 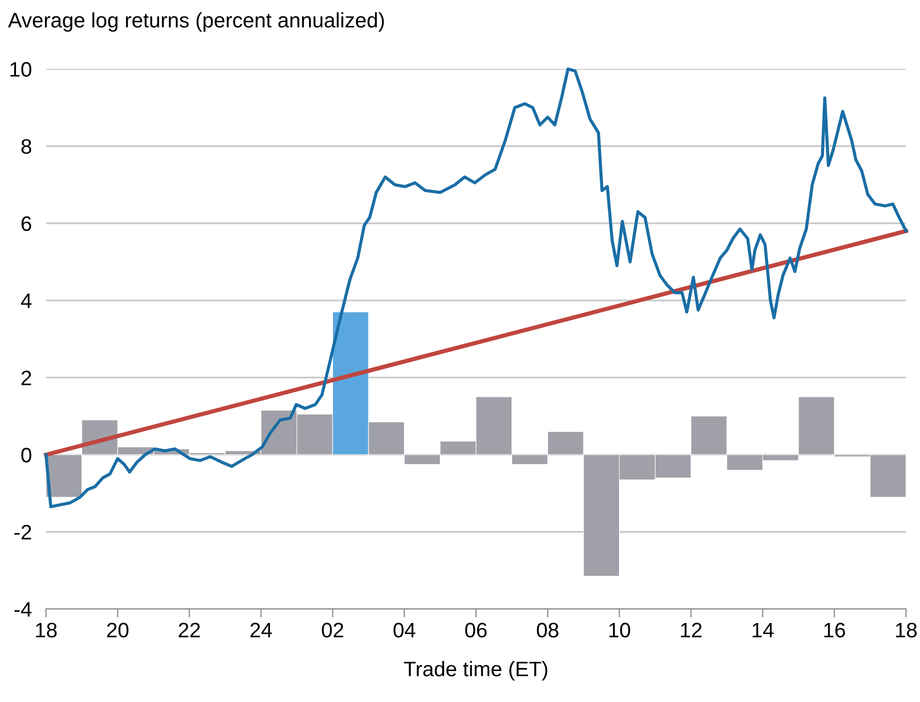 I want to click on x-tick-label: 02, so click(x=333, y=630).